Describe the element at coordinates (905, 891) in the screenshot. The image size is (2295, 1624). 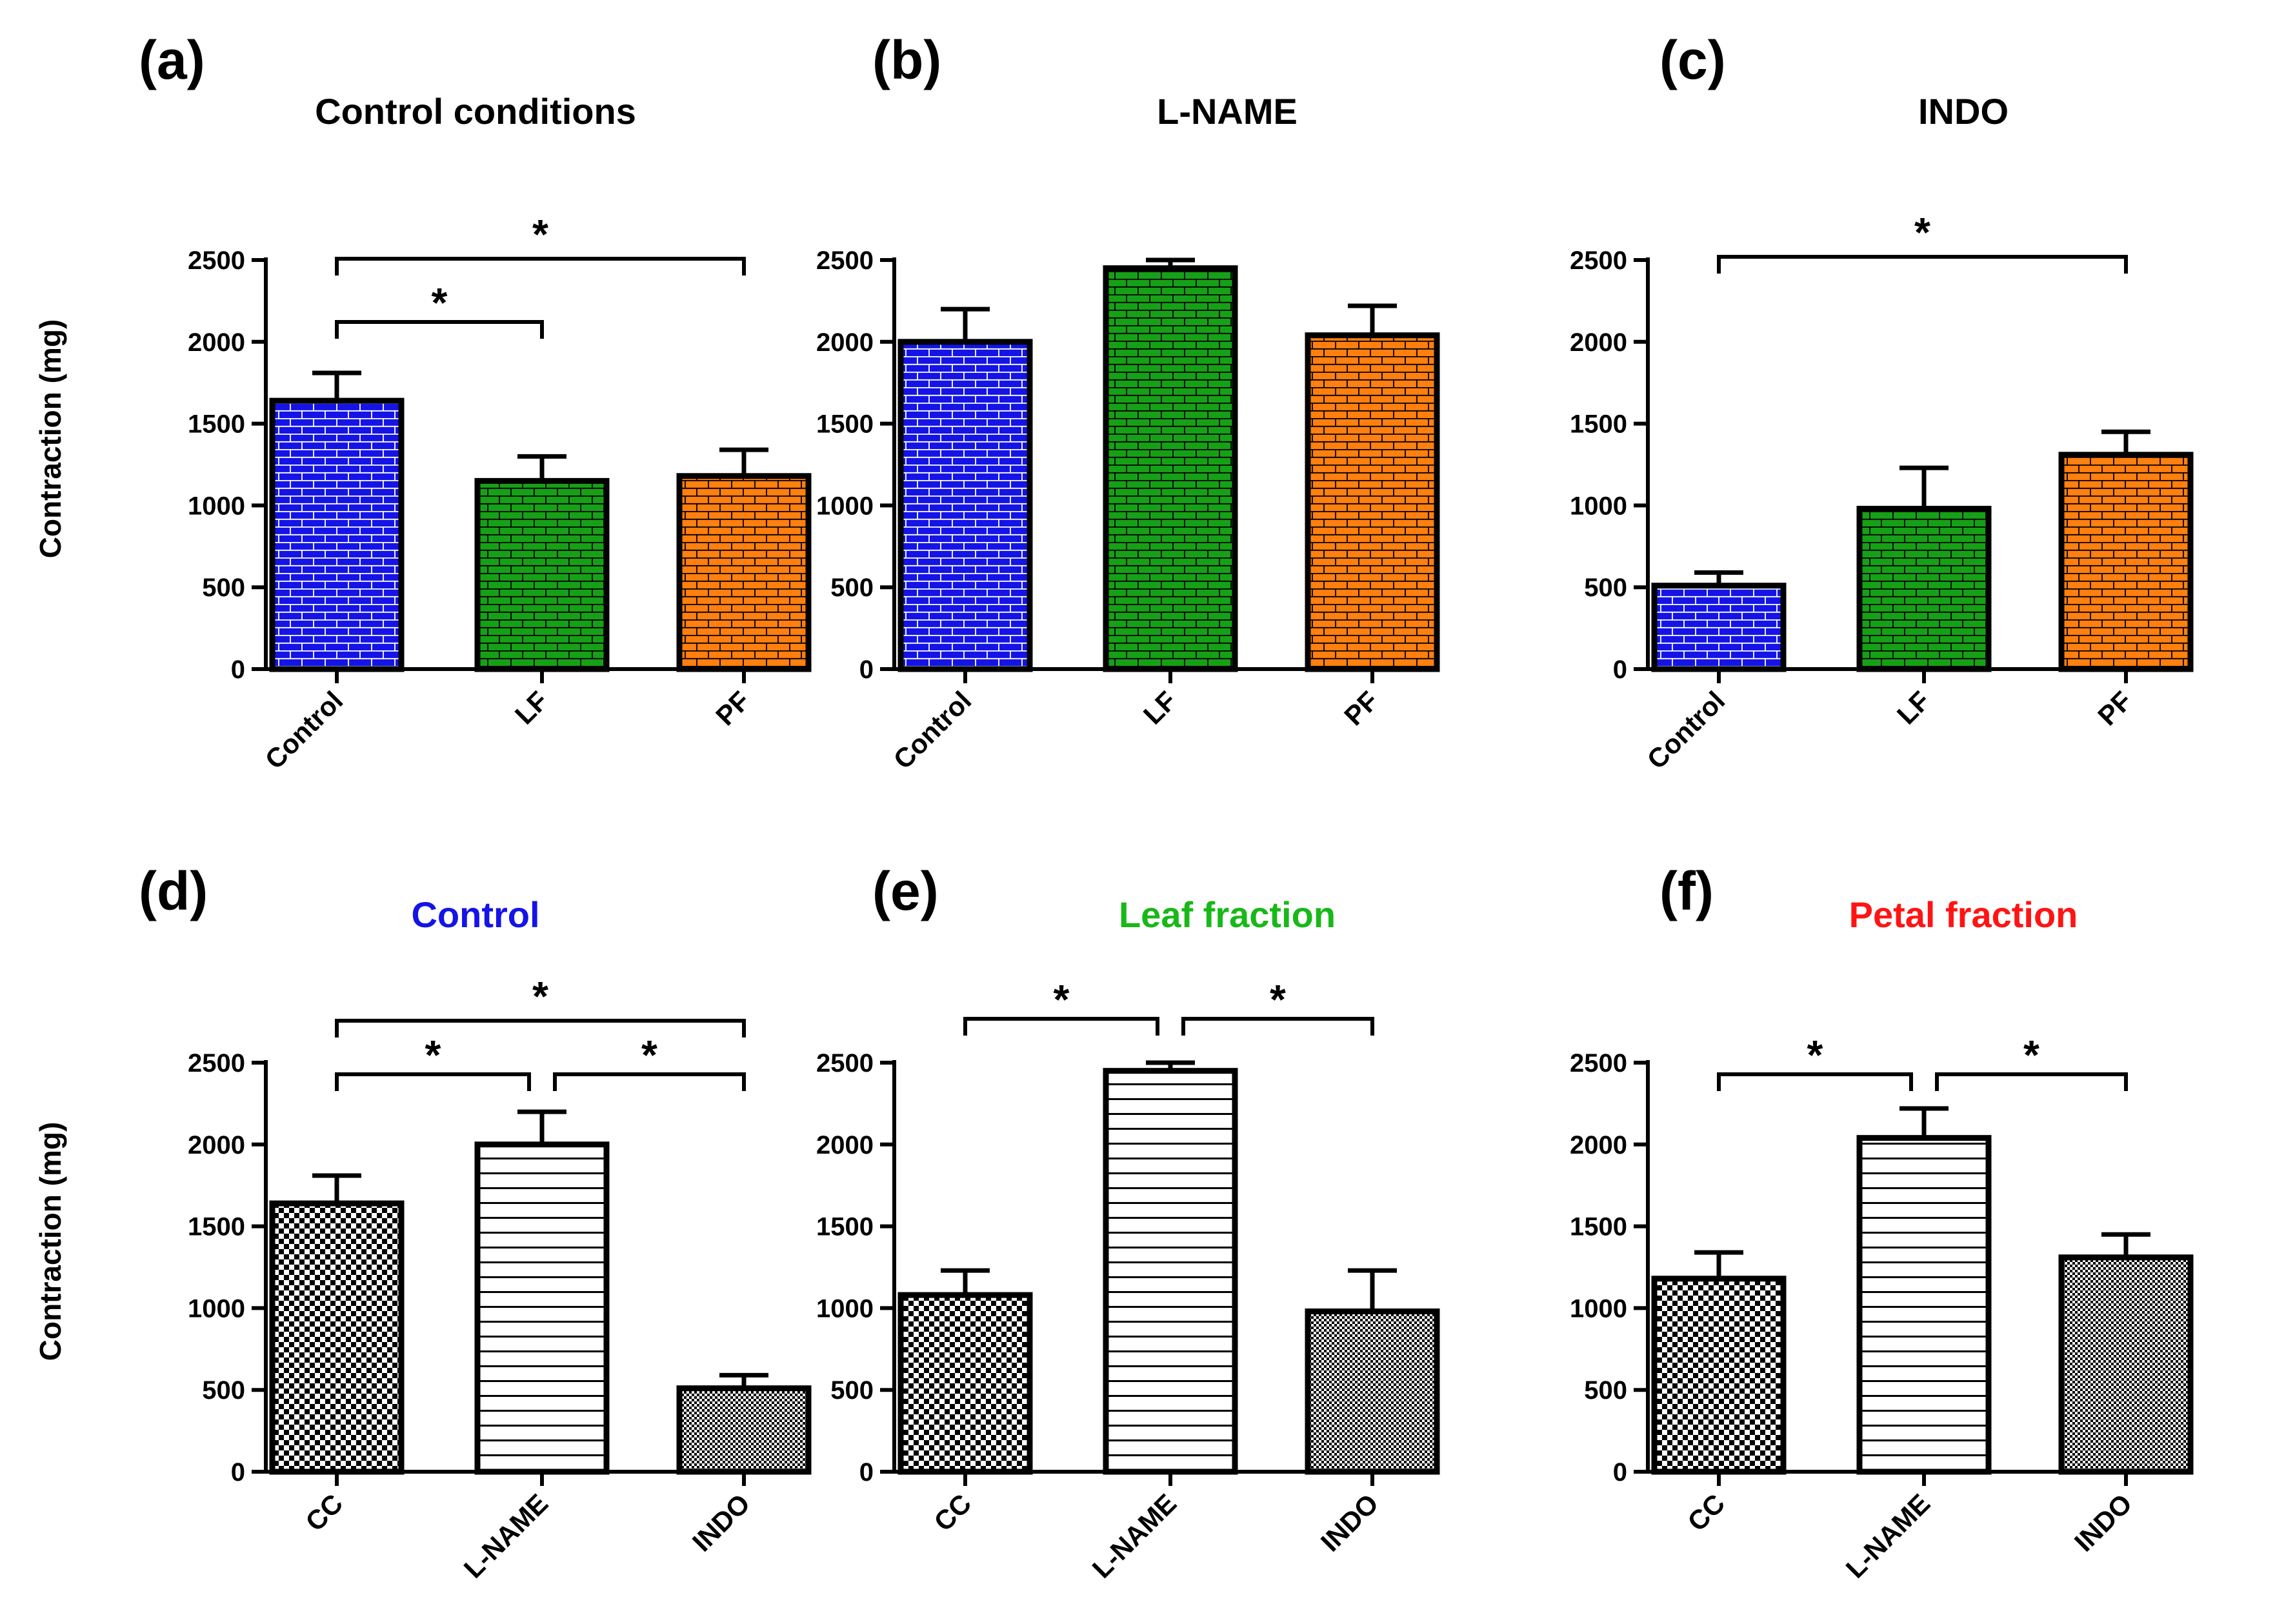
I see `panel-label: (e)` at that location.